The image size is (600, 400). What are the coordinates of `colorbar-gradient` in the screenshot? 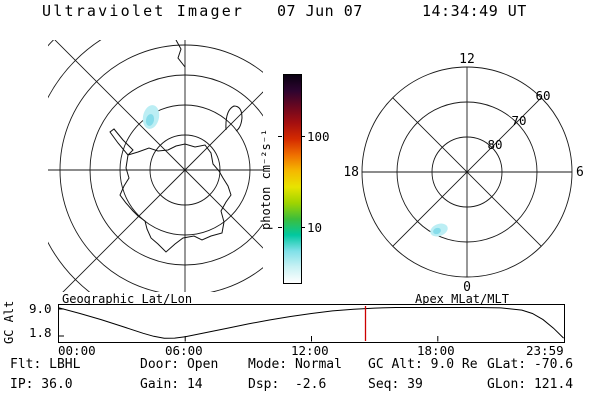 It's located at (292, 179).